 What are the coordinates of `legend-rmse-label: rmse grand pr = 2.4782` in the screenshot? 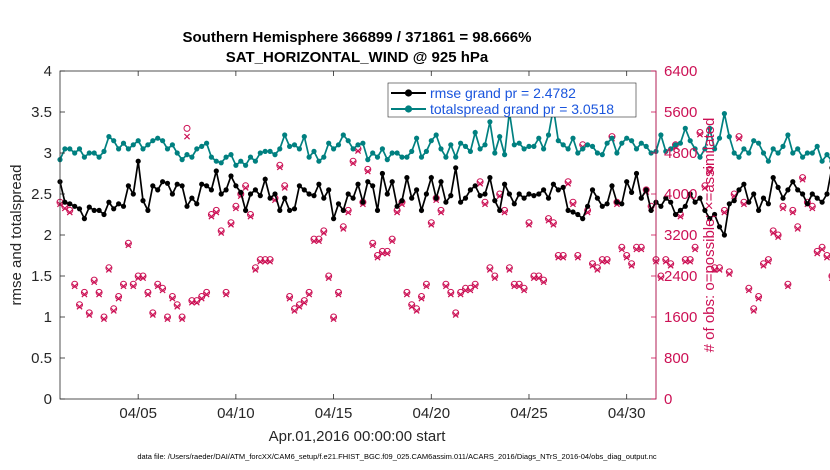 It's located at (503, 93).